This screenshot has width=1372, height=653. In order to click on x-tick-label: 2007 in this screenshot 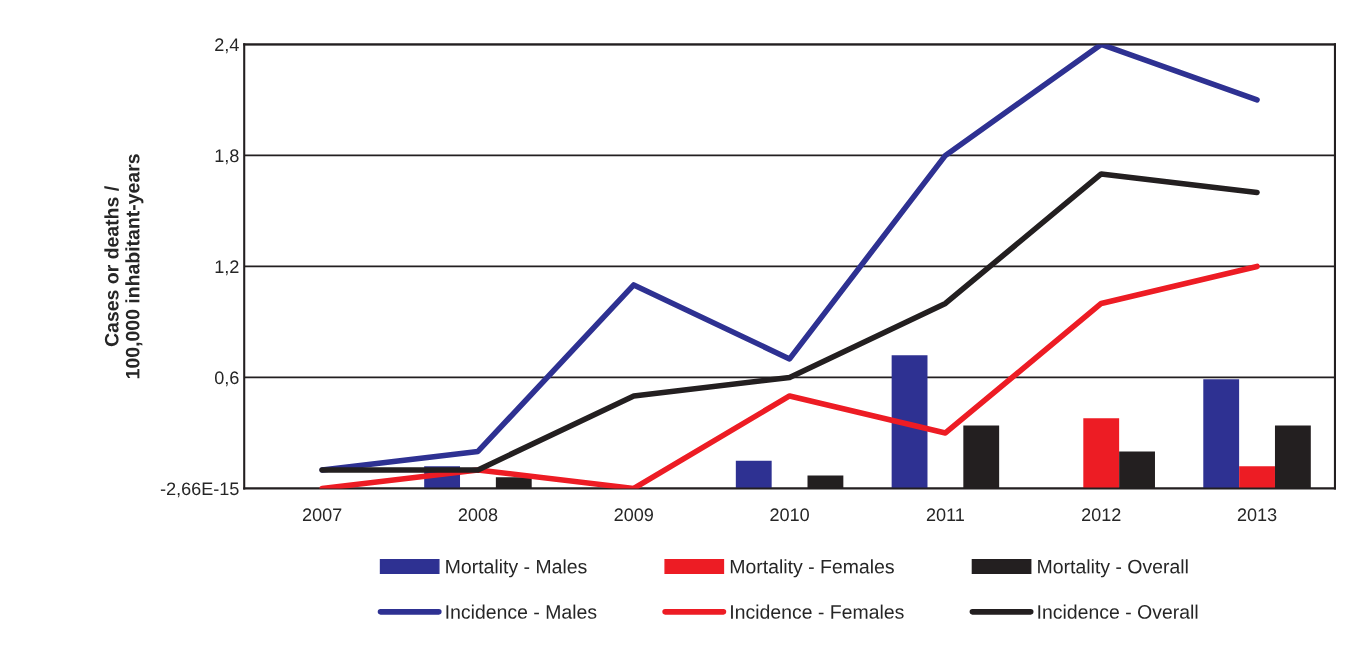, I will do `click(322, 515)`.